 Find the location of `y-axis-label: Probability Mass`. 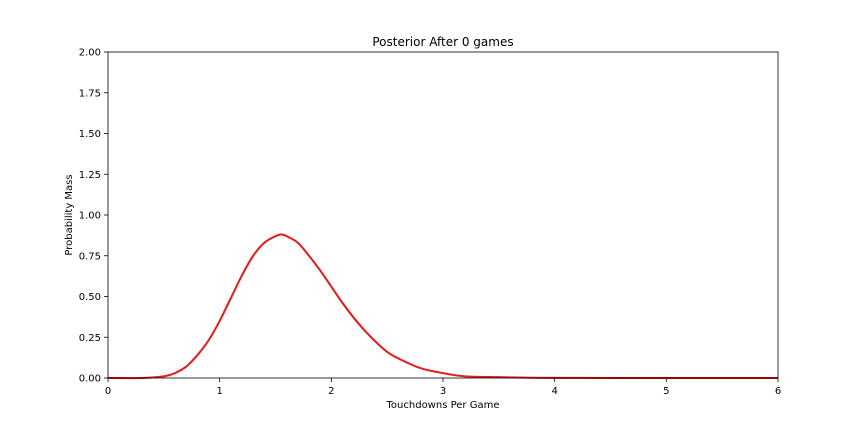

y-axis-label: Probability Mass is located at coordinates (69, 214).